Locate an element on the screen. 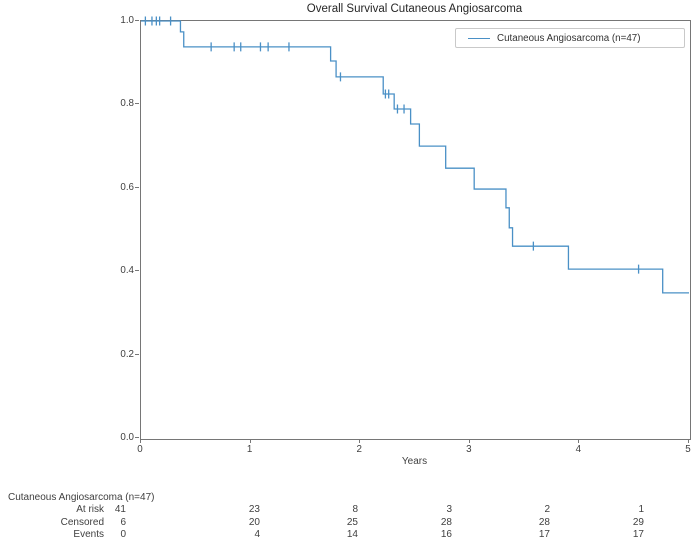 This screenshot has height=543, width=697. y-tick-label: 1.0 is located at coordinates (127, 20).